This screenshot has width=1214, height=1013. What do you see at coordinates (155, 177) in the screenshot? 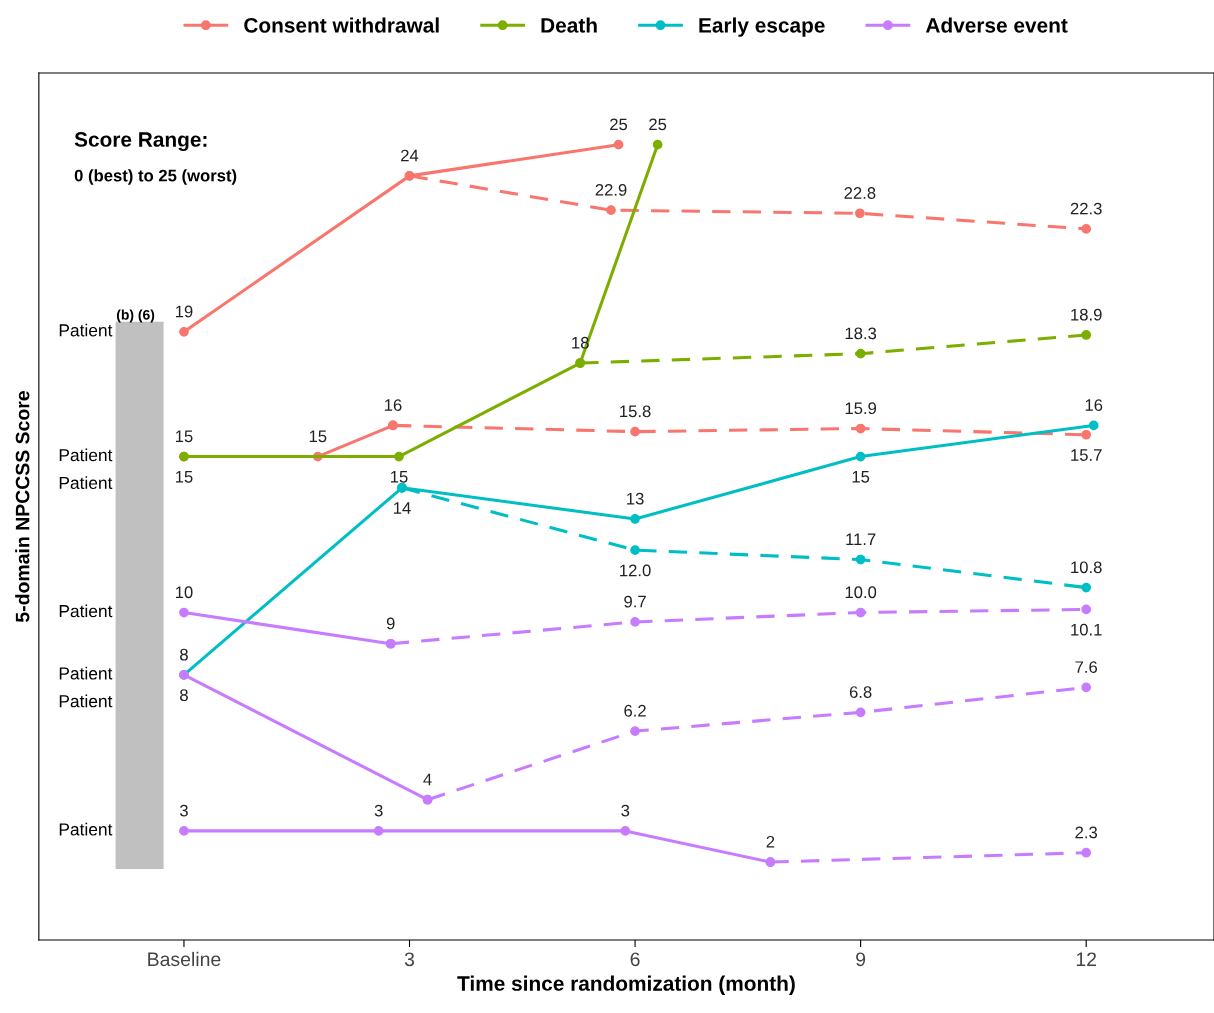
I see `annotation: 0 (best) to 25 (worst)` at bounding box center [155, 177].